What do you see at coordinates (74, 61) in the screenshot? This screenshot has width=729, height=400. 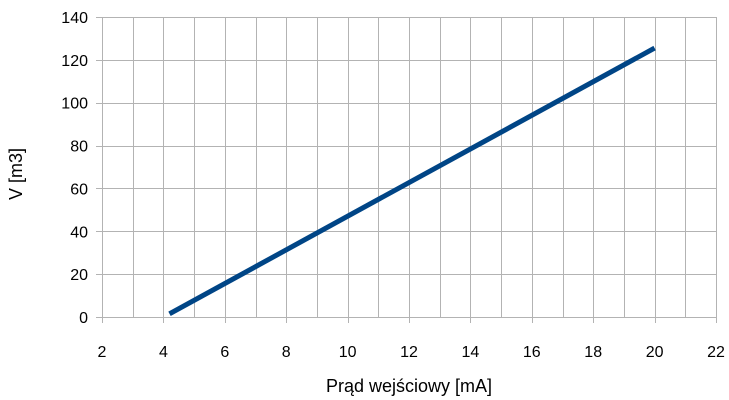 I see `y-tick-label: 120` at bounding box center [74, 61].